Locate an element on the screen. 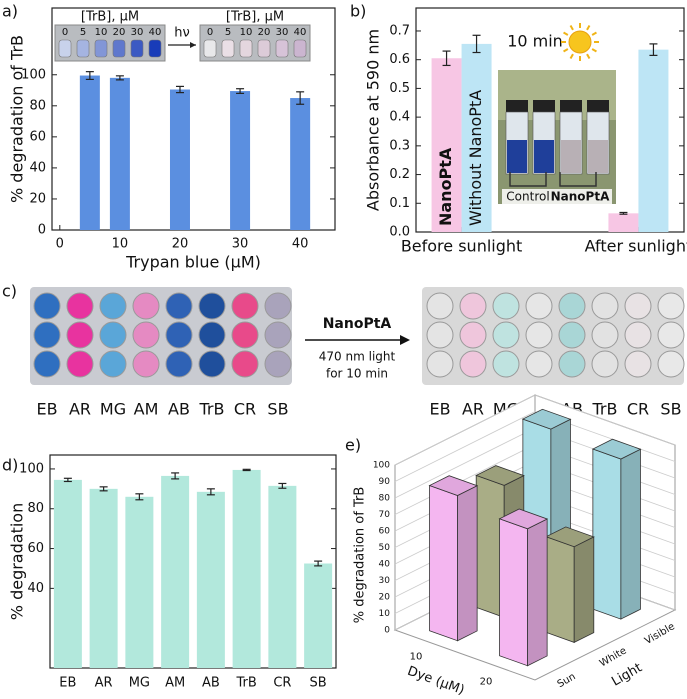 The height and width of the screenshot is (699, 687). y-tick-label: 0.0 is located at coordinates (399, 232).